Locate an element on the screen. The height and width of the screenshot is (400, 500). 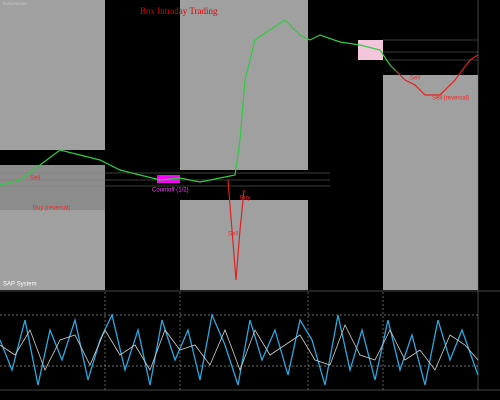
indicator-levels is located at coordinates (239, 340).